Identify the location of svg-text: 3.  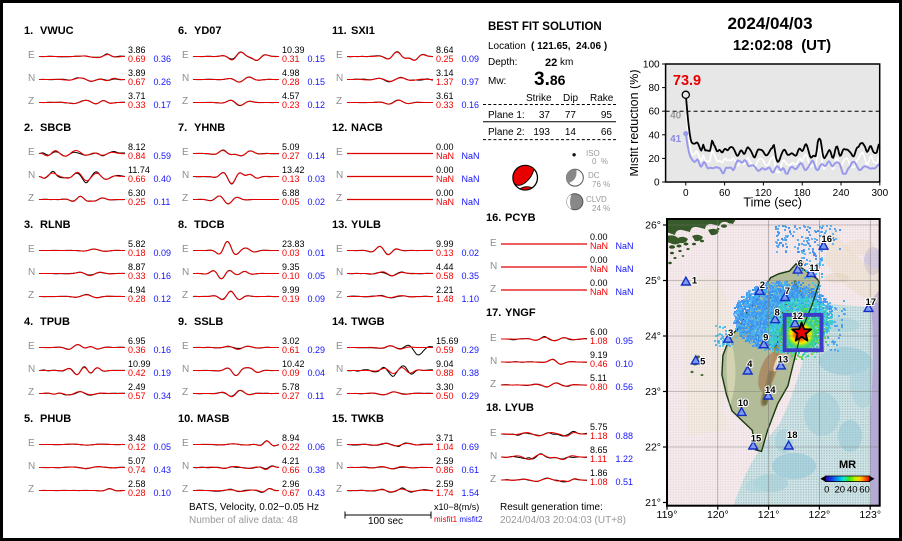
(730, 333).